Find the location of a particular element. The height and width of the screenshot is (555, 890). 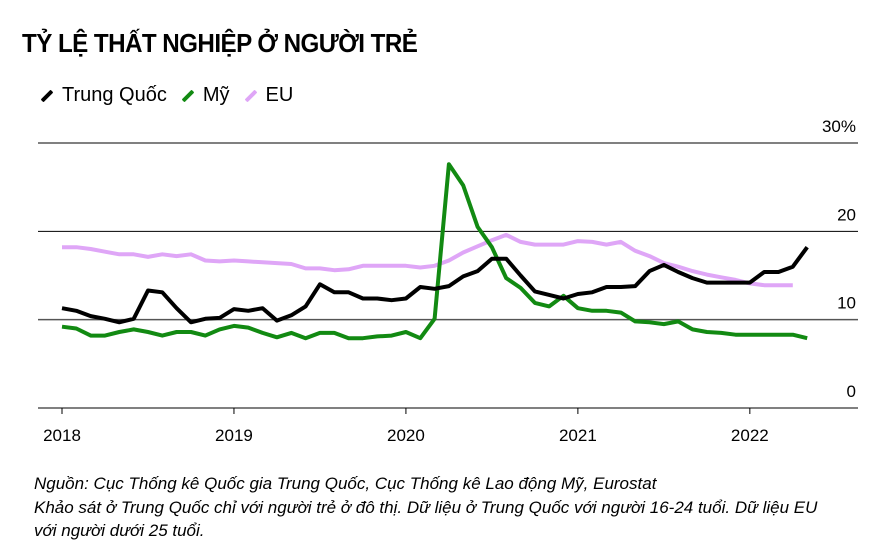

y-tick-label: 20 is located at coordinates (846, 214).